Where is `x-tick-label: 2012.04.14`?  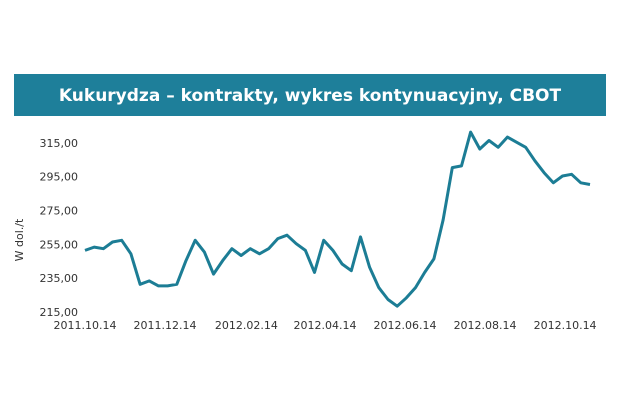
x-tick-label: 2012.04.14 is located at coordinates (325, 325).